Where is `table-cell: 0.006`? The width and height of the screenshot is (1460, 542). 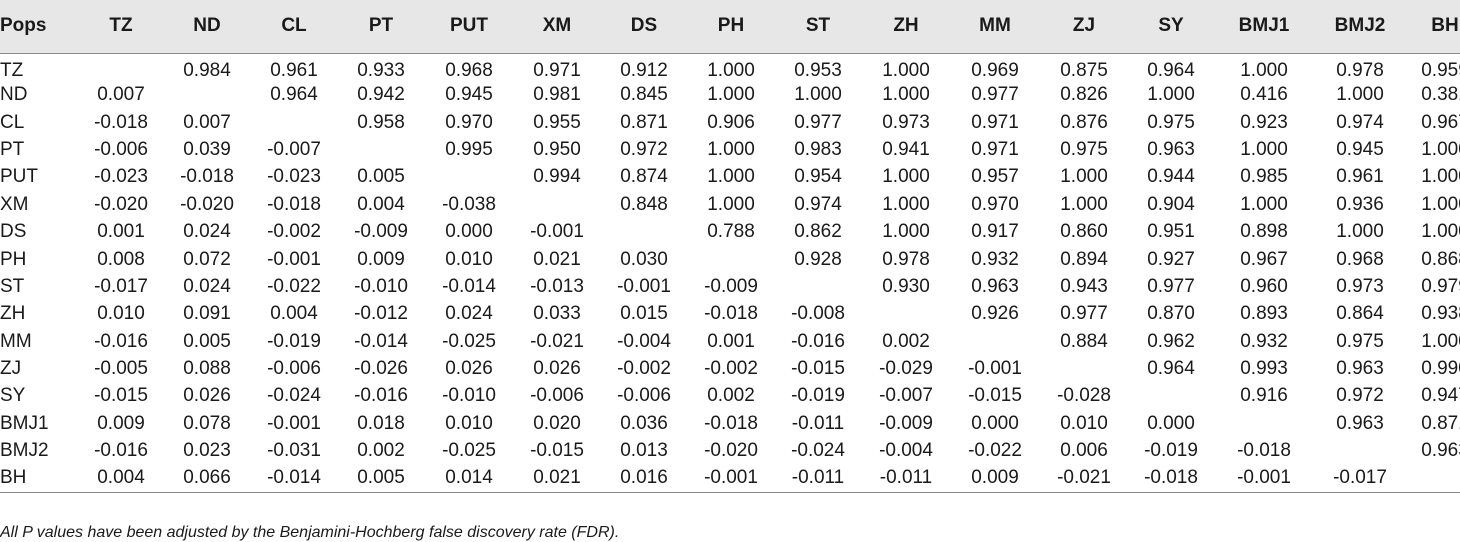
table-cell: 0.006 is located at coordinates (1084, 451).